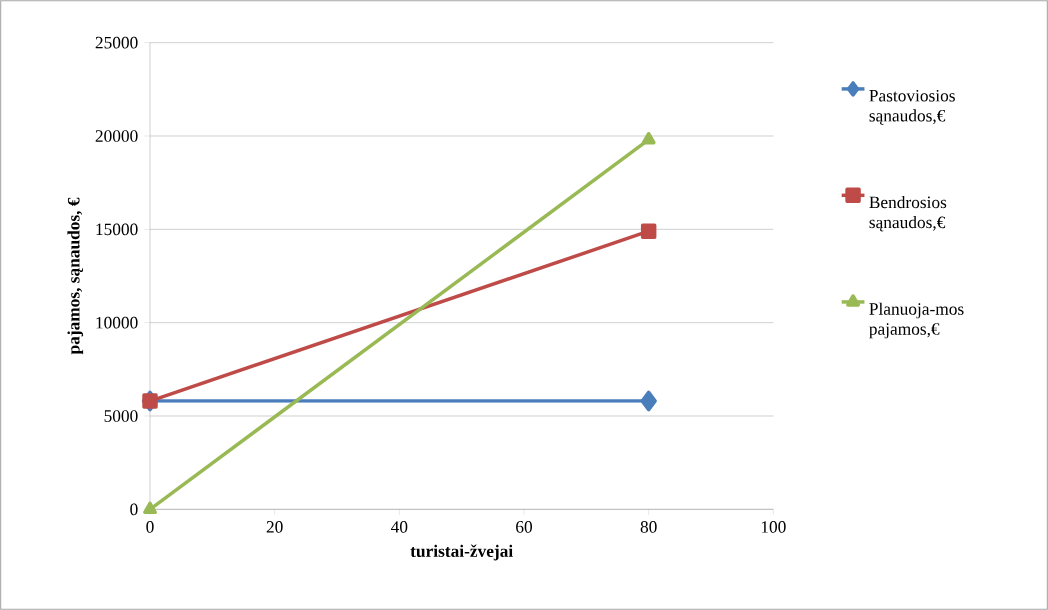 The height and width of the screenshot is (610, 1048). Describe the element at coordinates (150, 527) in the screenshot. I see `x-tick-label: 0` at that location.